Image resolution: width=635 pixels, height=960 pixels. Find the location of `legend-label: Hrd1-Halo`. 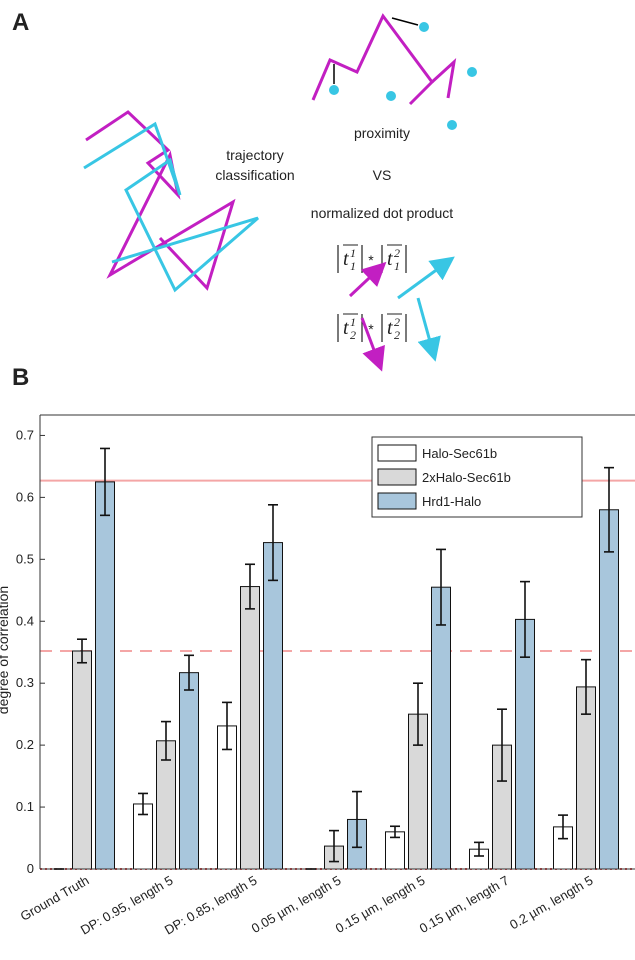

legend-label: Hrd1-Halo is located at coordinates (451, 501).